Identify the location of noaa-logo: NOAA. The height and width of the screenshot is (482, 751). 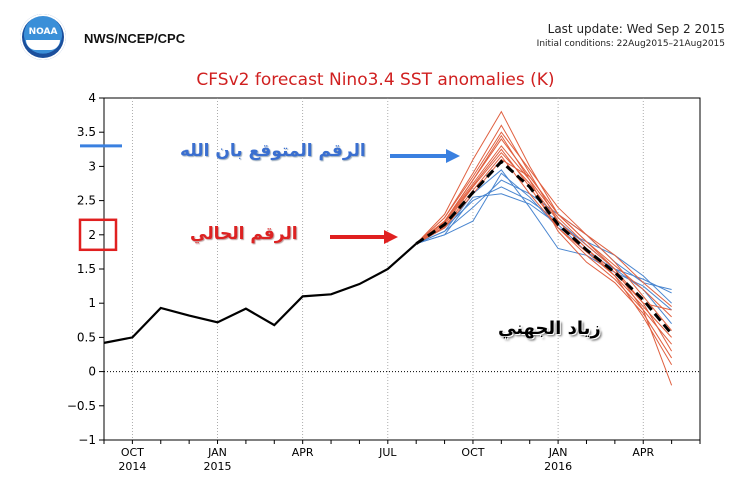
(43, 37).